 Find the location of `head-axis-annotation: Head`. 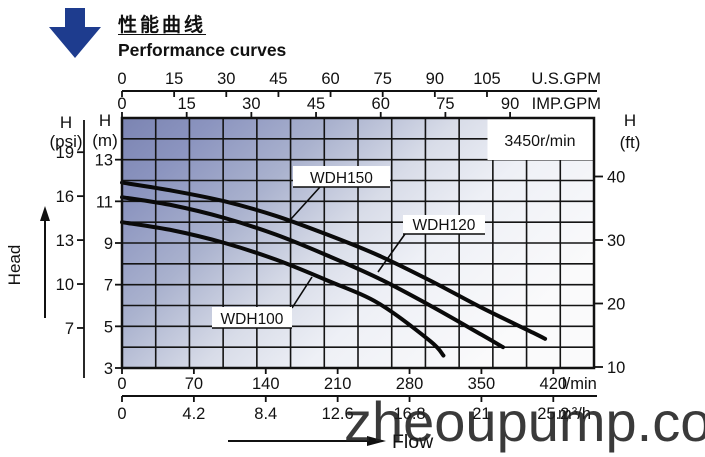

head-axis-annotation: Head is located at coordinates (27, 262).